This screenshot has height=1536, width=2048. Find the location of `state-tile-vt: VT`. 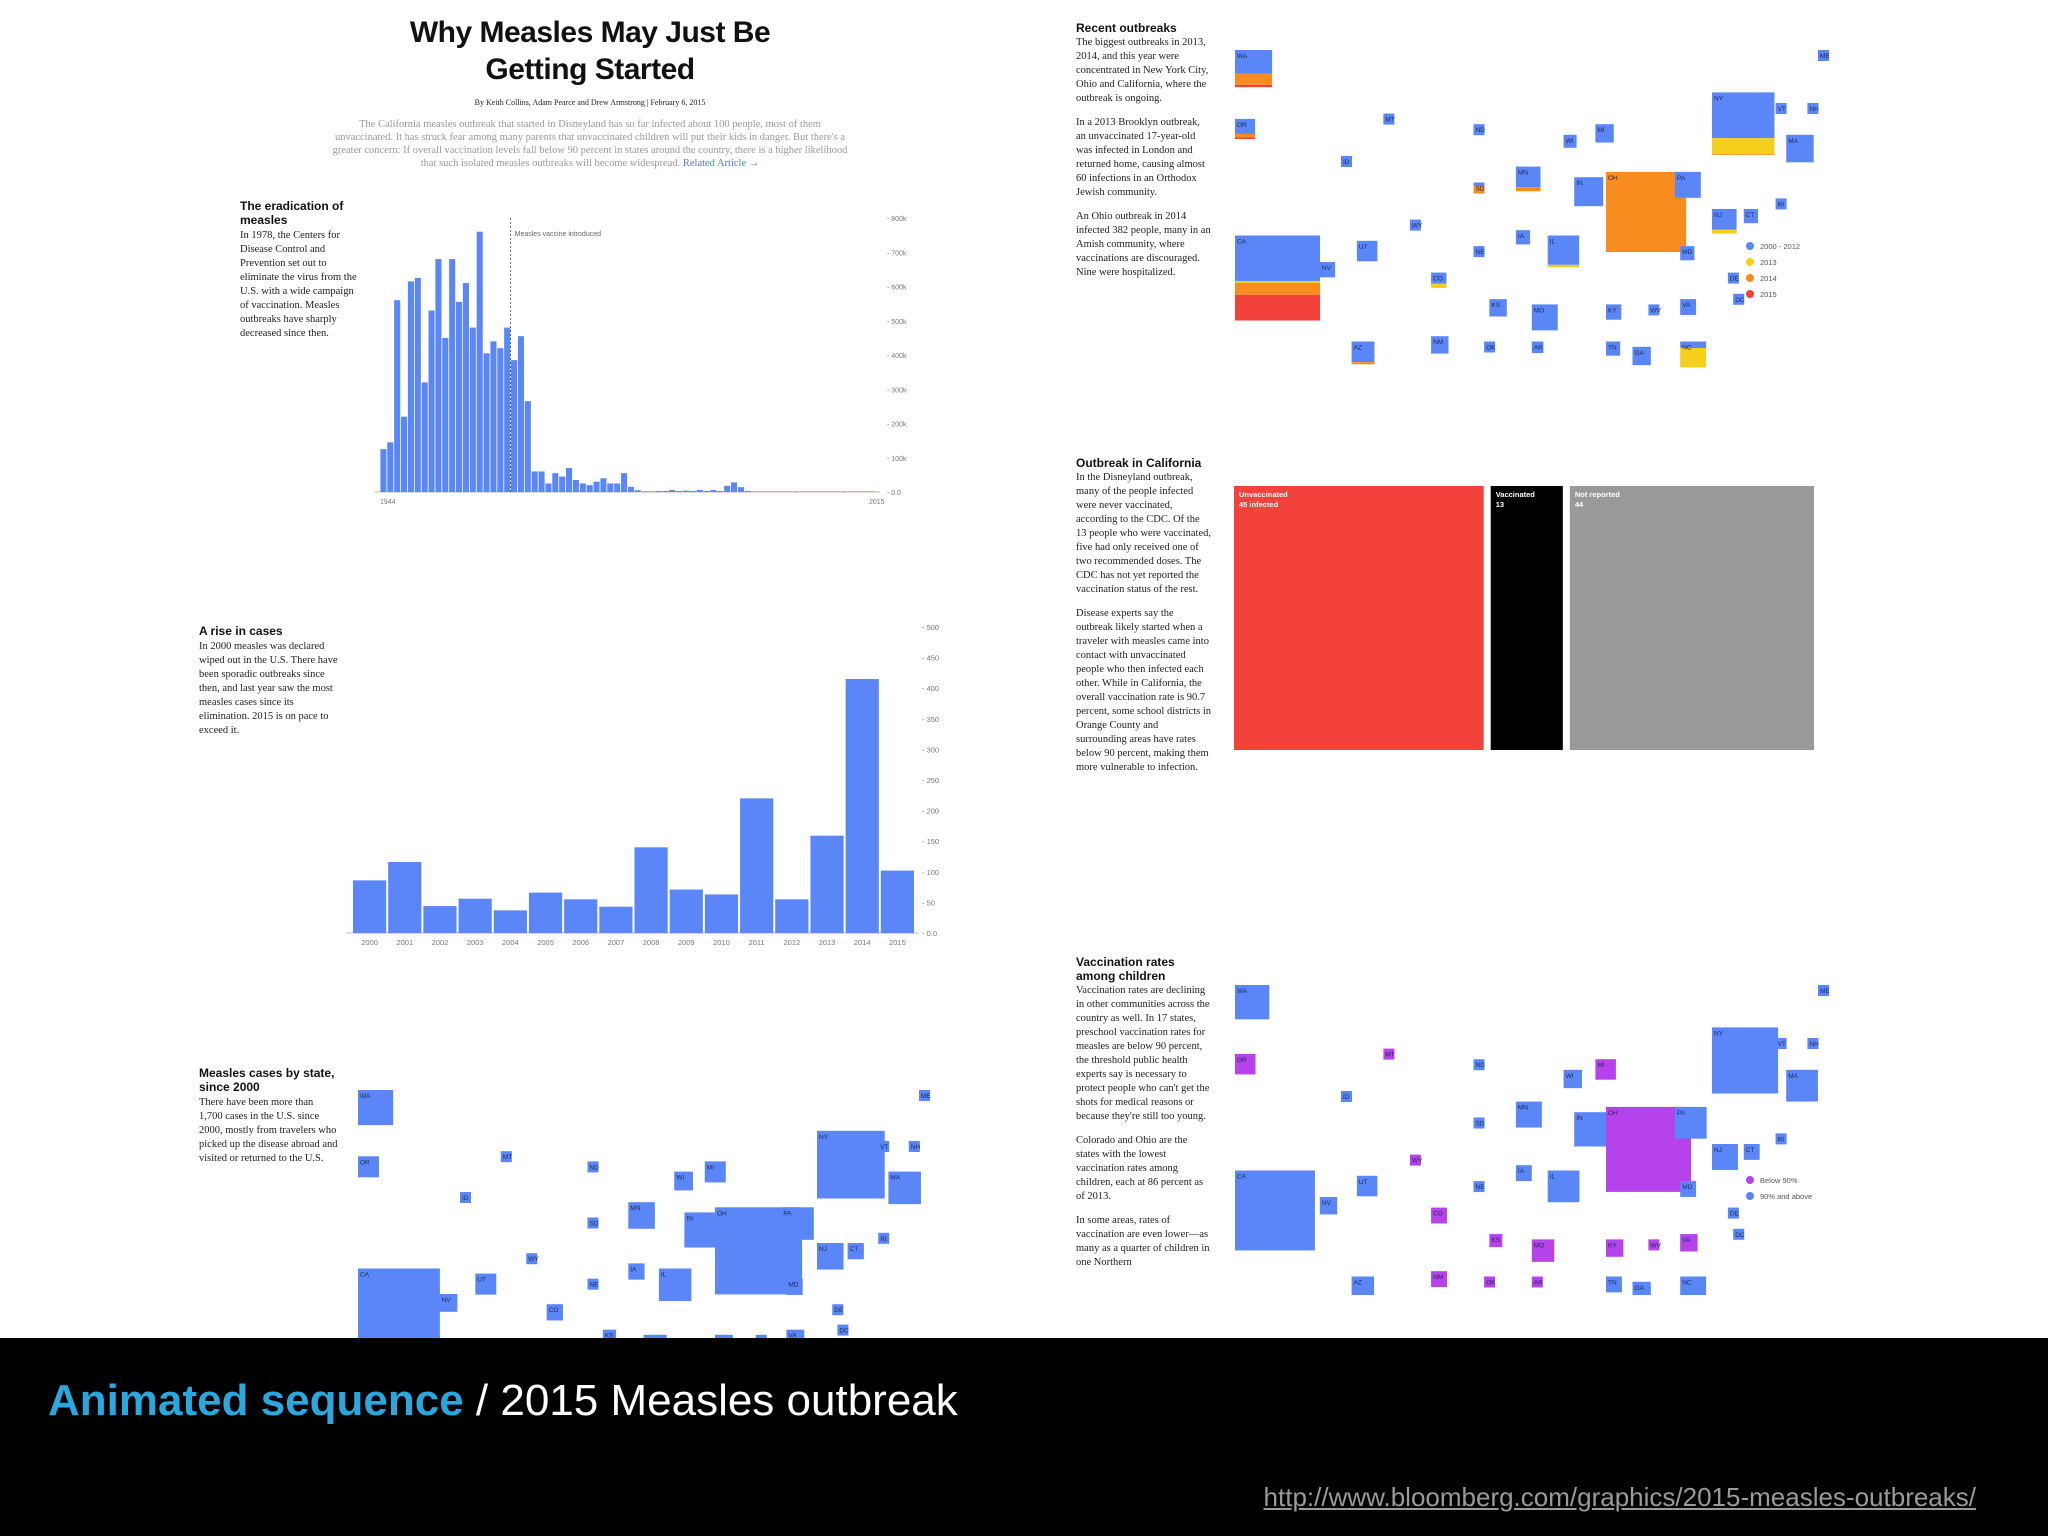

state-tile-vt: VT is located at coordinates (1781, 1043).